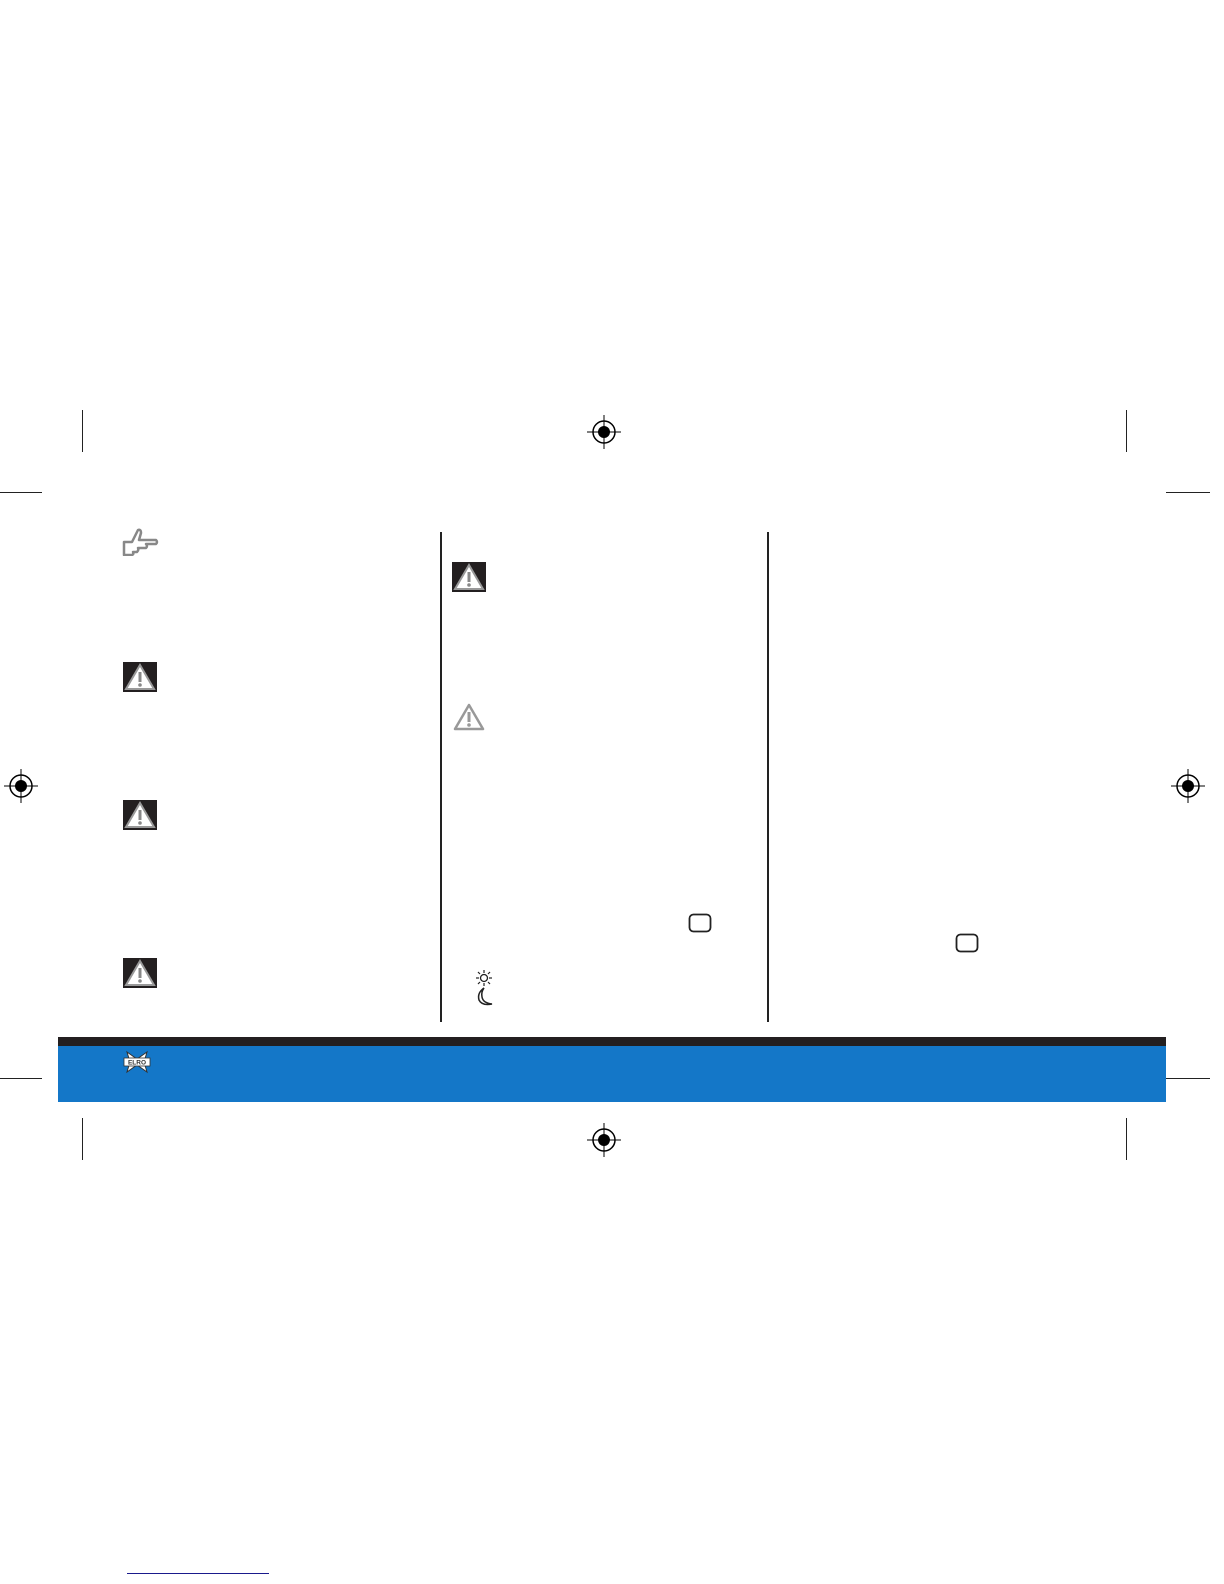 Image resolution: width=1224 pixels, height=1584 pixels. I want to click on elro-logo: ELRO, so click(137, 1062).